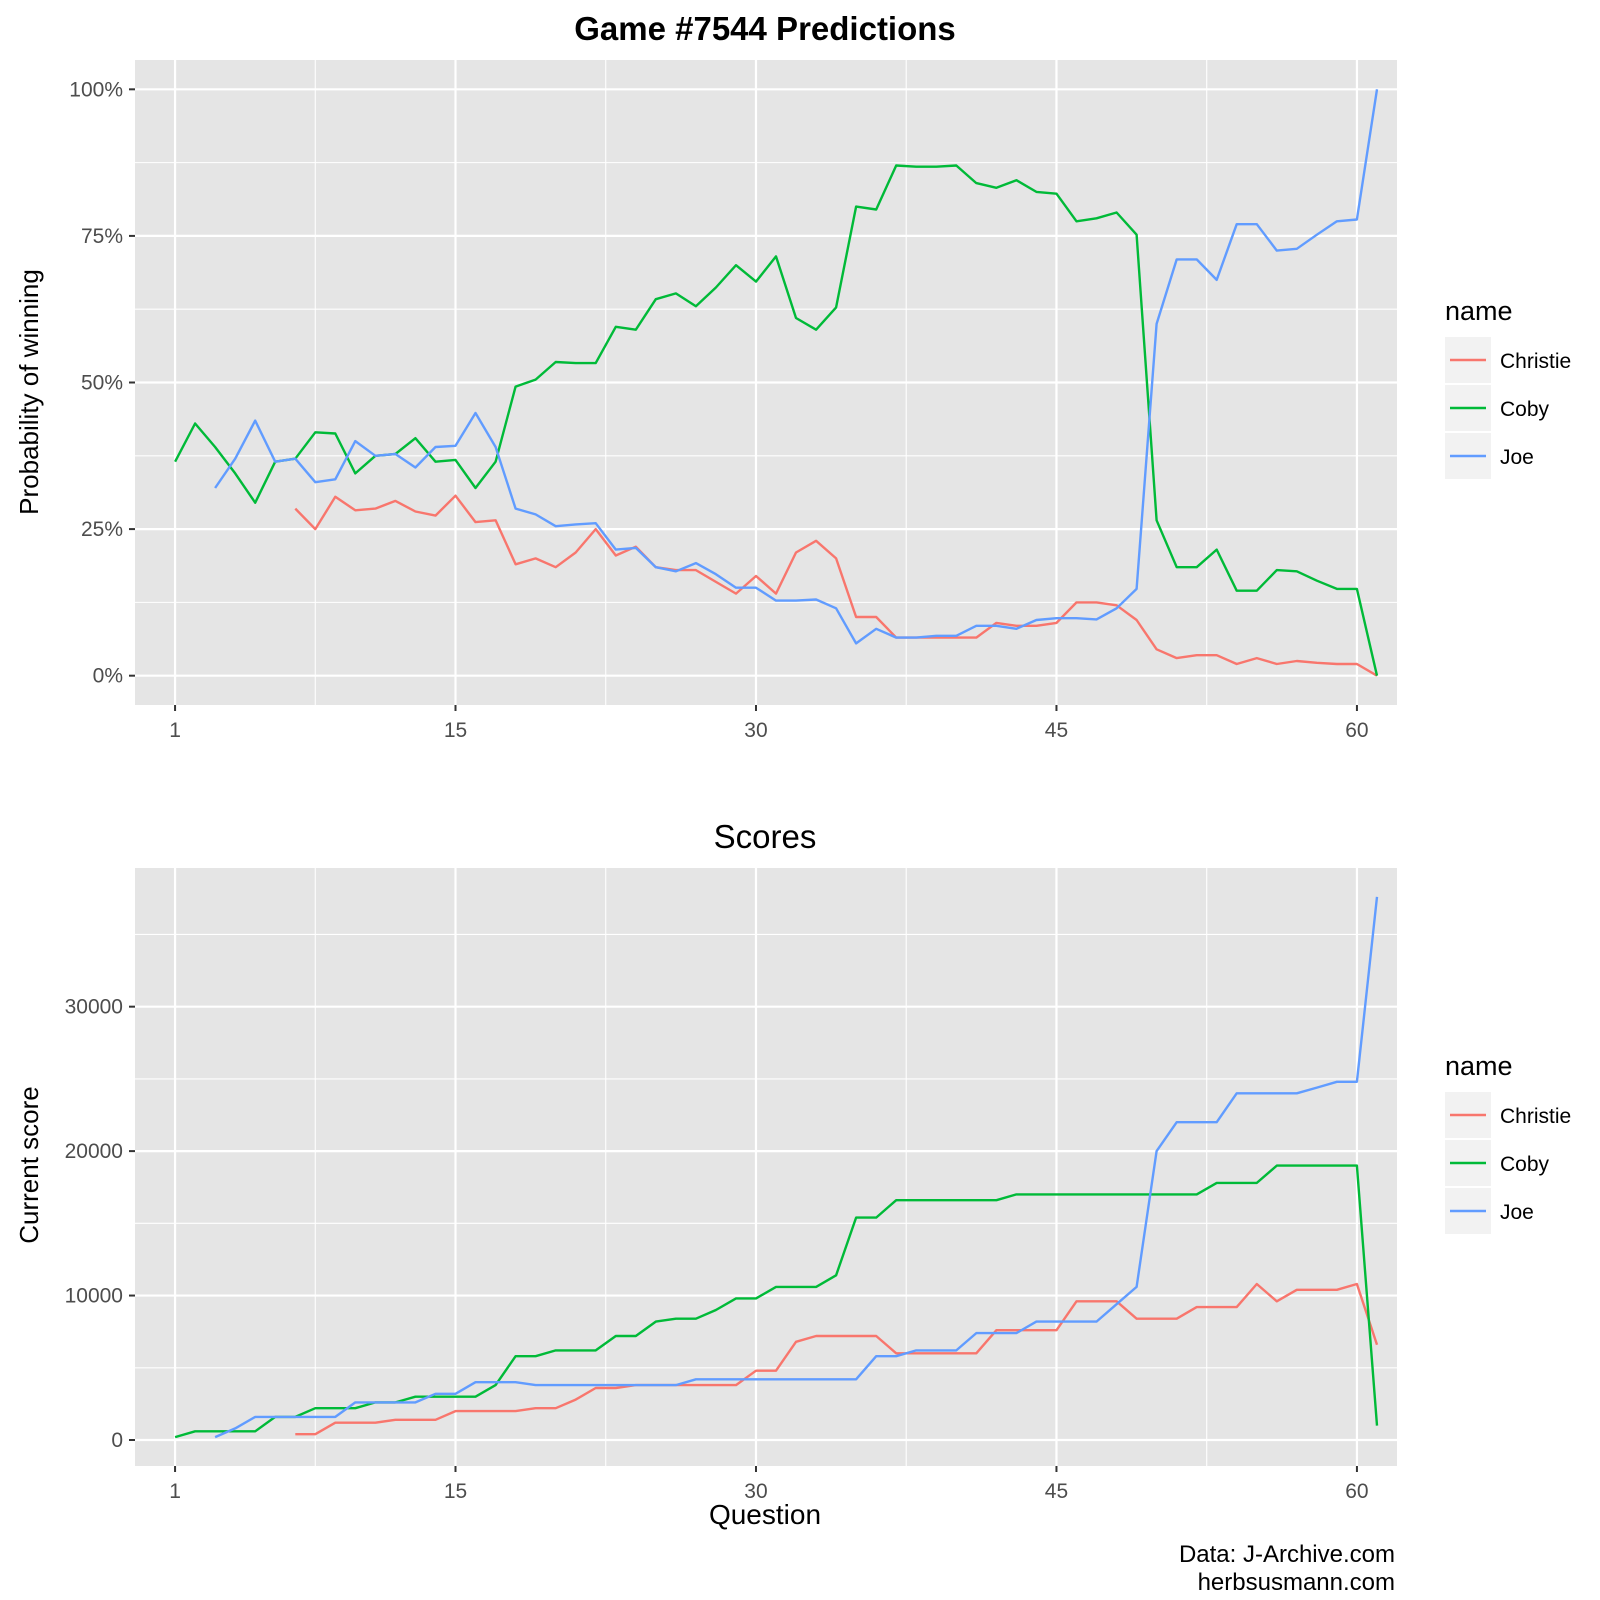 This screenshot has height=1600, width=1600. I want to click on scores-x-tick-label: 45, so click(1056, 1491).